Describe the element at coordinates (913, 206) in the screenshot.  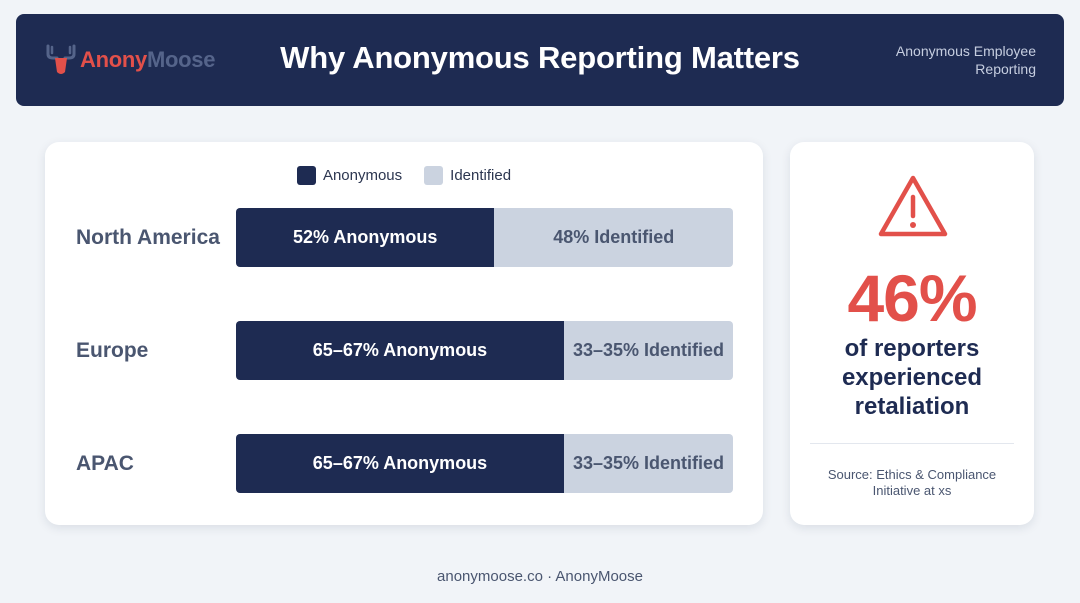
I see `warning-triangle-icon` at that location.